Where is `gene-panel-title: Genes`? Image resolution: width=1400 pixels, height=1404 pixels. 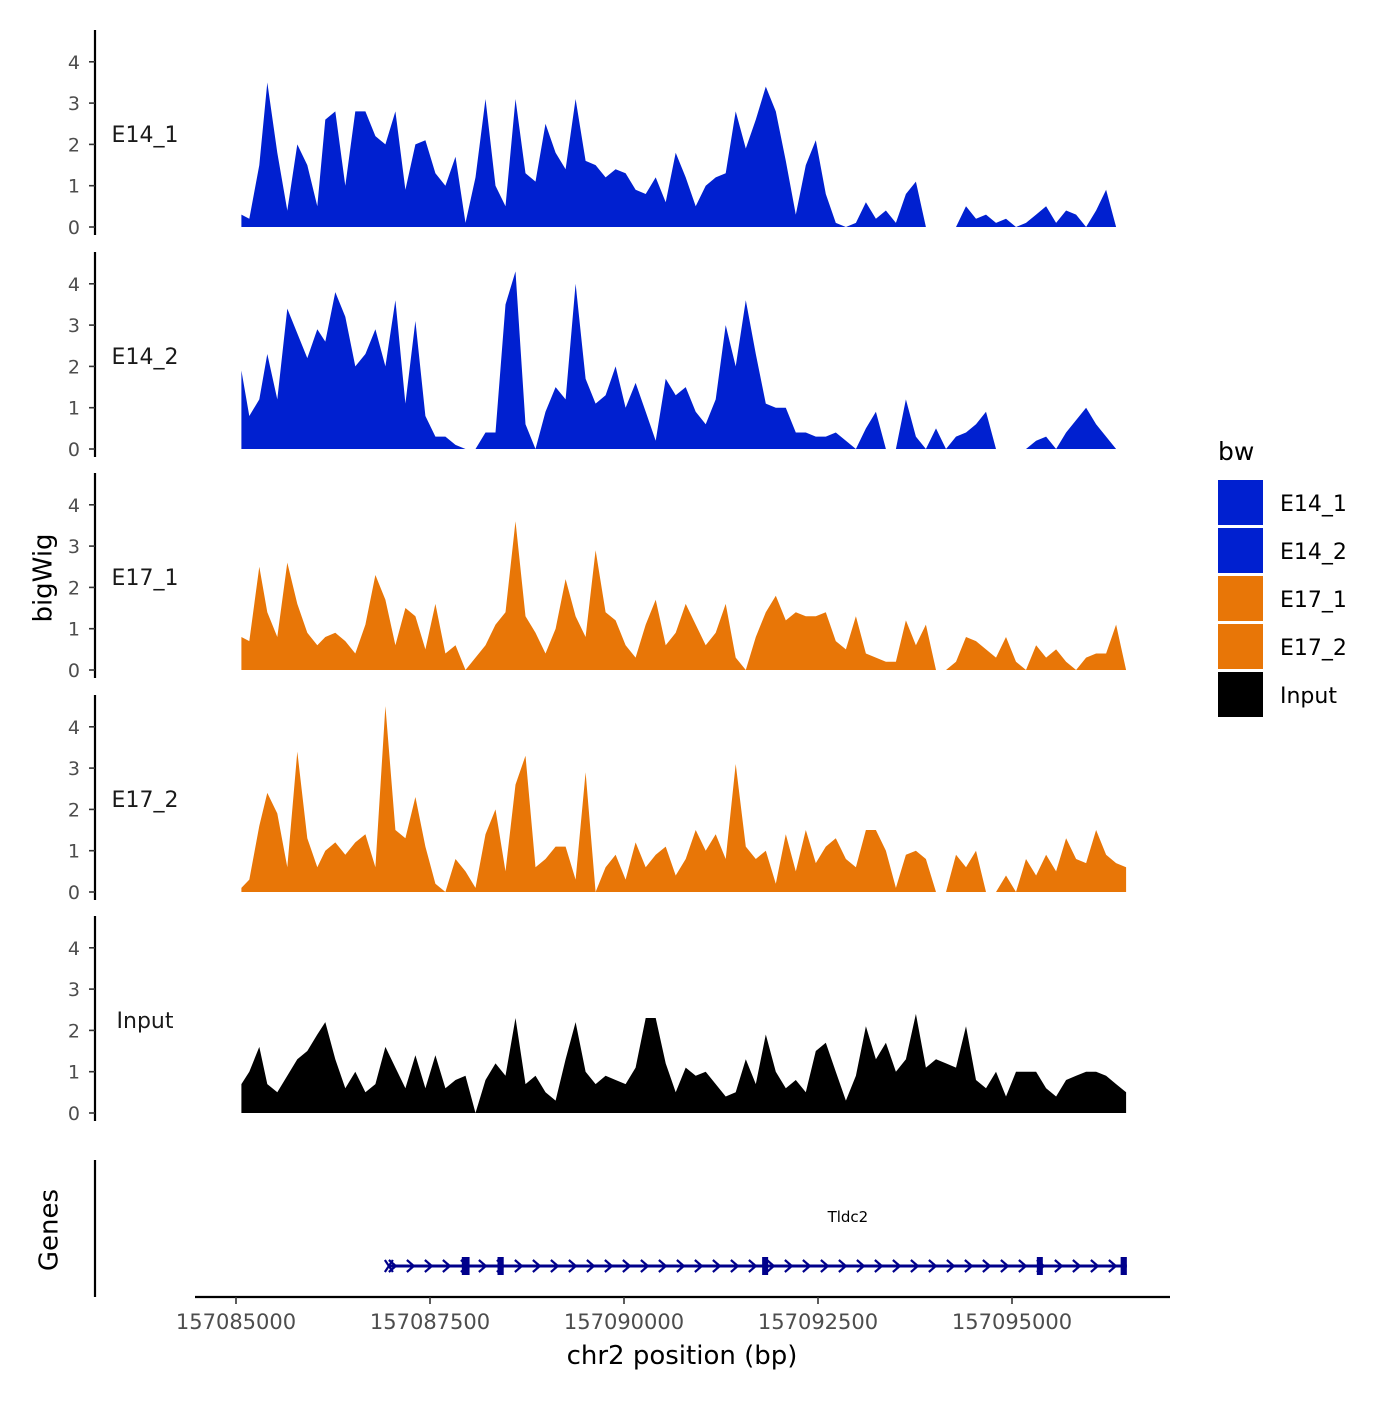
gene-panel-title: Genes is located at coordinates (50, 1230).